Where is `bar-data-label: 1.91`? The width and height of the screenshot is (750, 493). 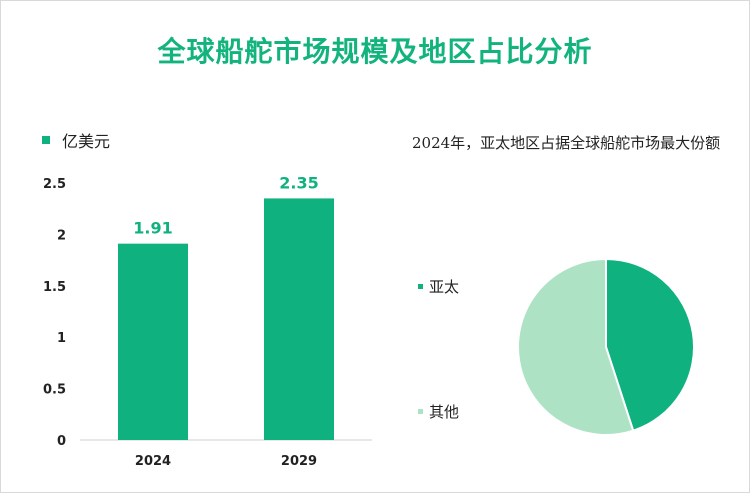
bar-data-label: 1.91 is located at coordinates (152, 228).